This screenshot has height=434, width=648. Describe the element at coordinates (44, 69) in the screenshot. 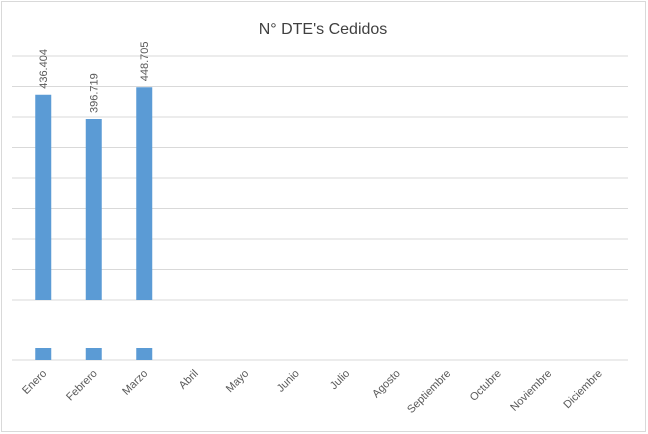

I see `value-label: 436.404` at that location.